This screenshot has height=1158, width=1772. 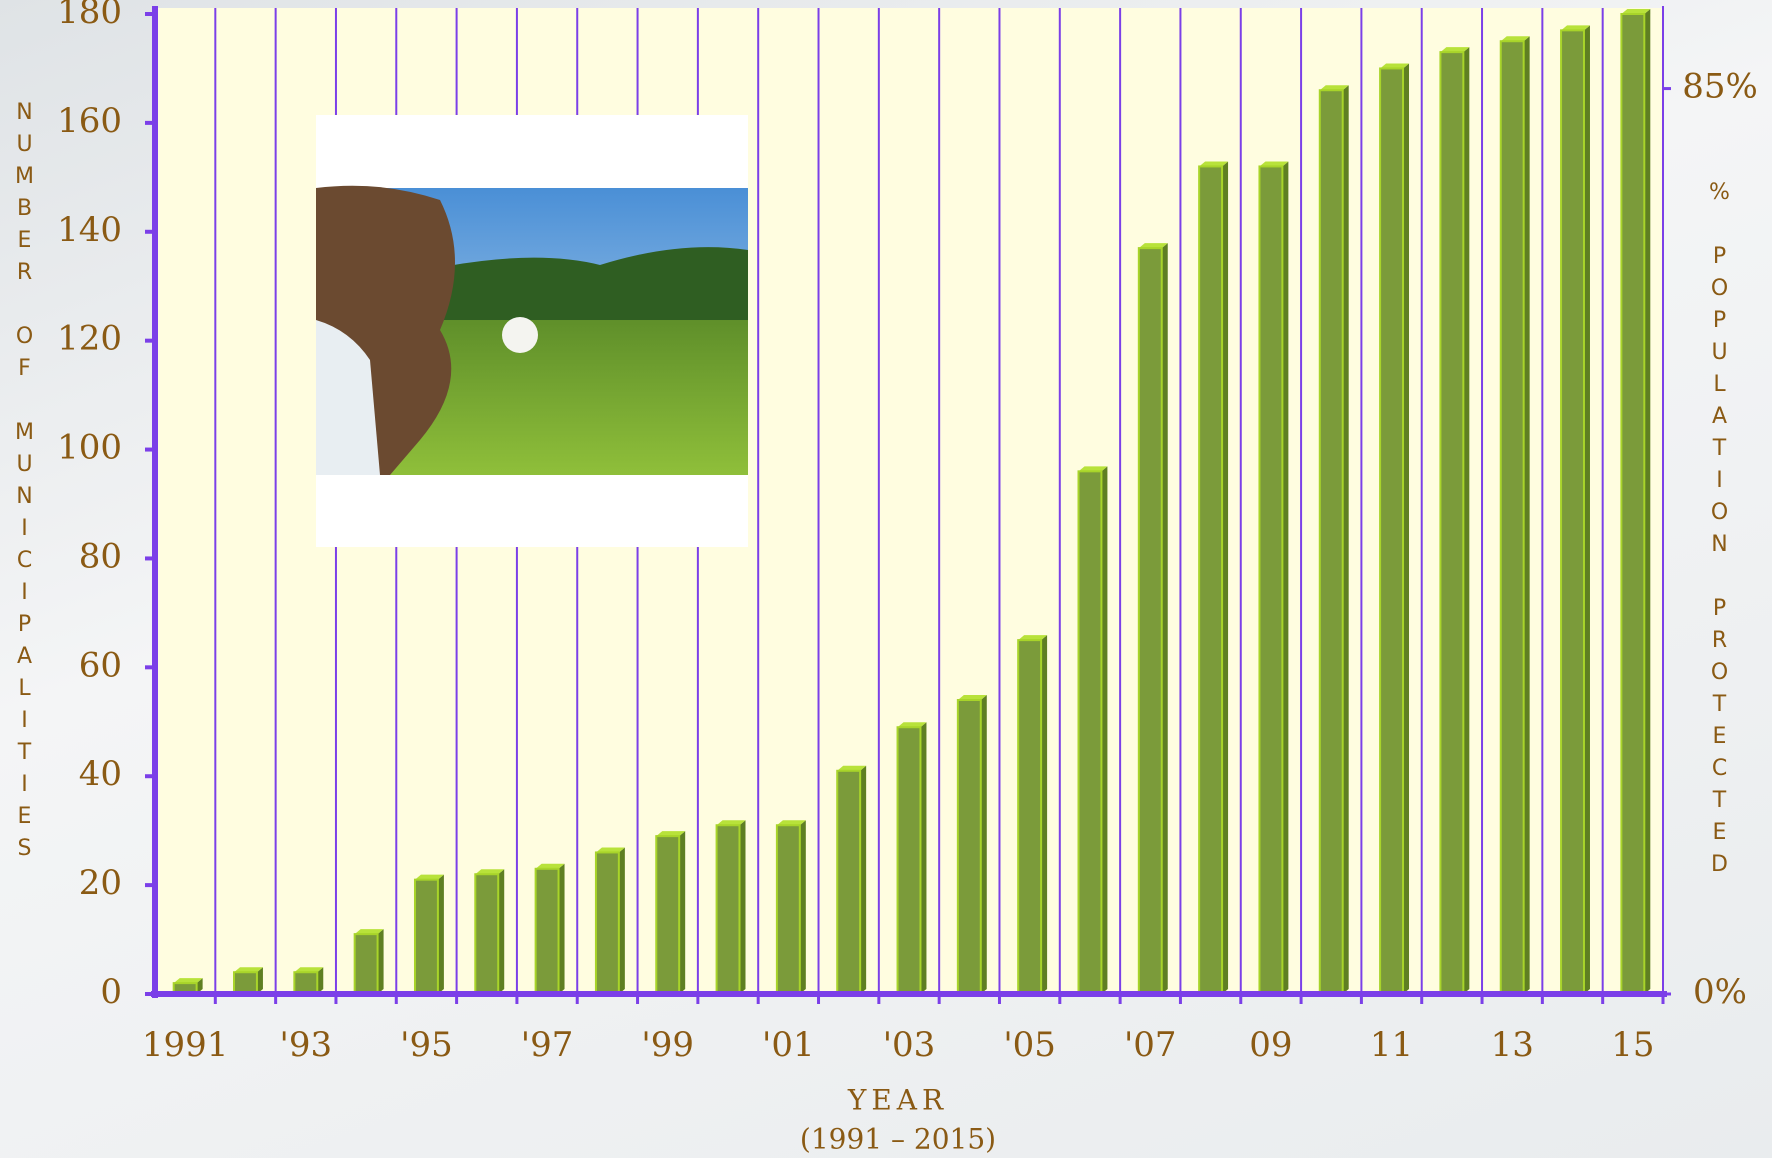 What do you see at coordinates (532, 331) in the screenshot?
I see `photo` at bounding box center [532, 331].